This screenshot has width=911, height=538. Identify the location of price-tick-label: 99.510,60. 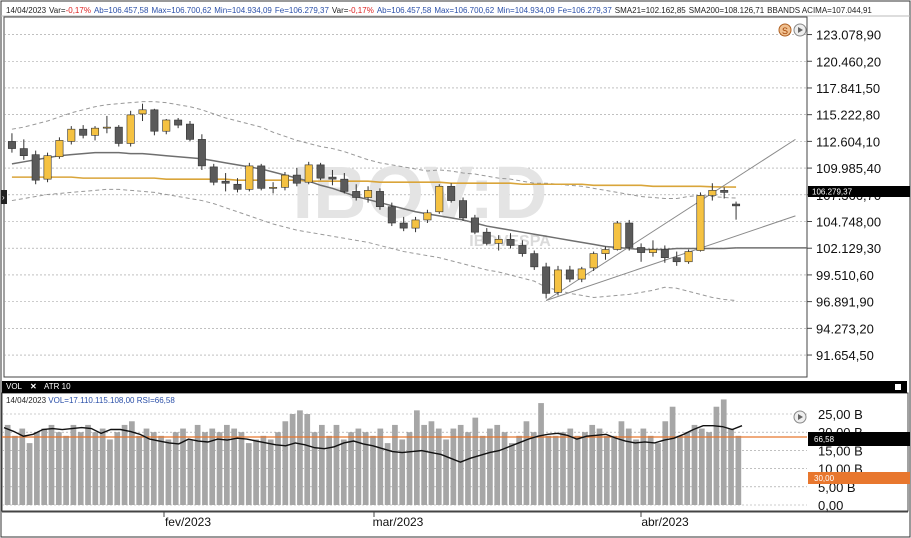
(845, 275).